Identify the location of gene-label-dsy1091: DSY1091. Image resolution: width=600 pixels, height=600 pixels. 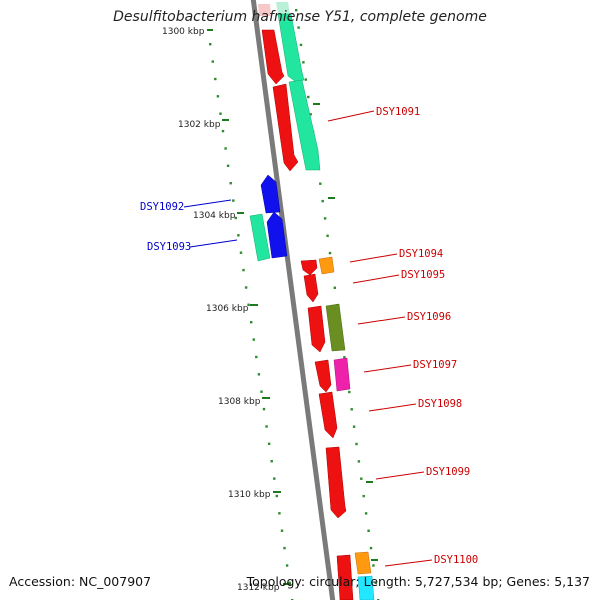
(398, 112).